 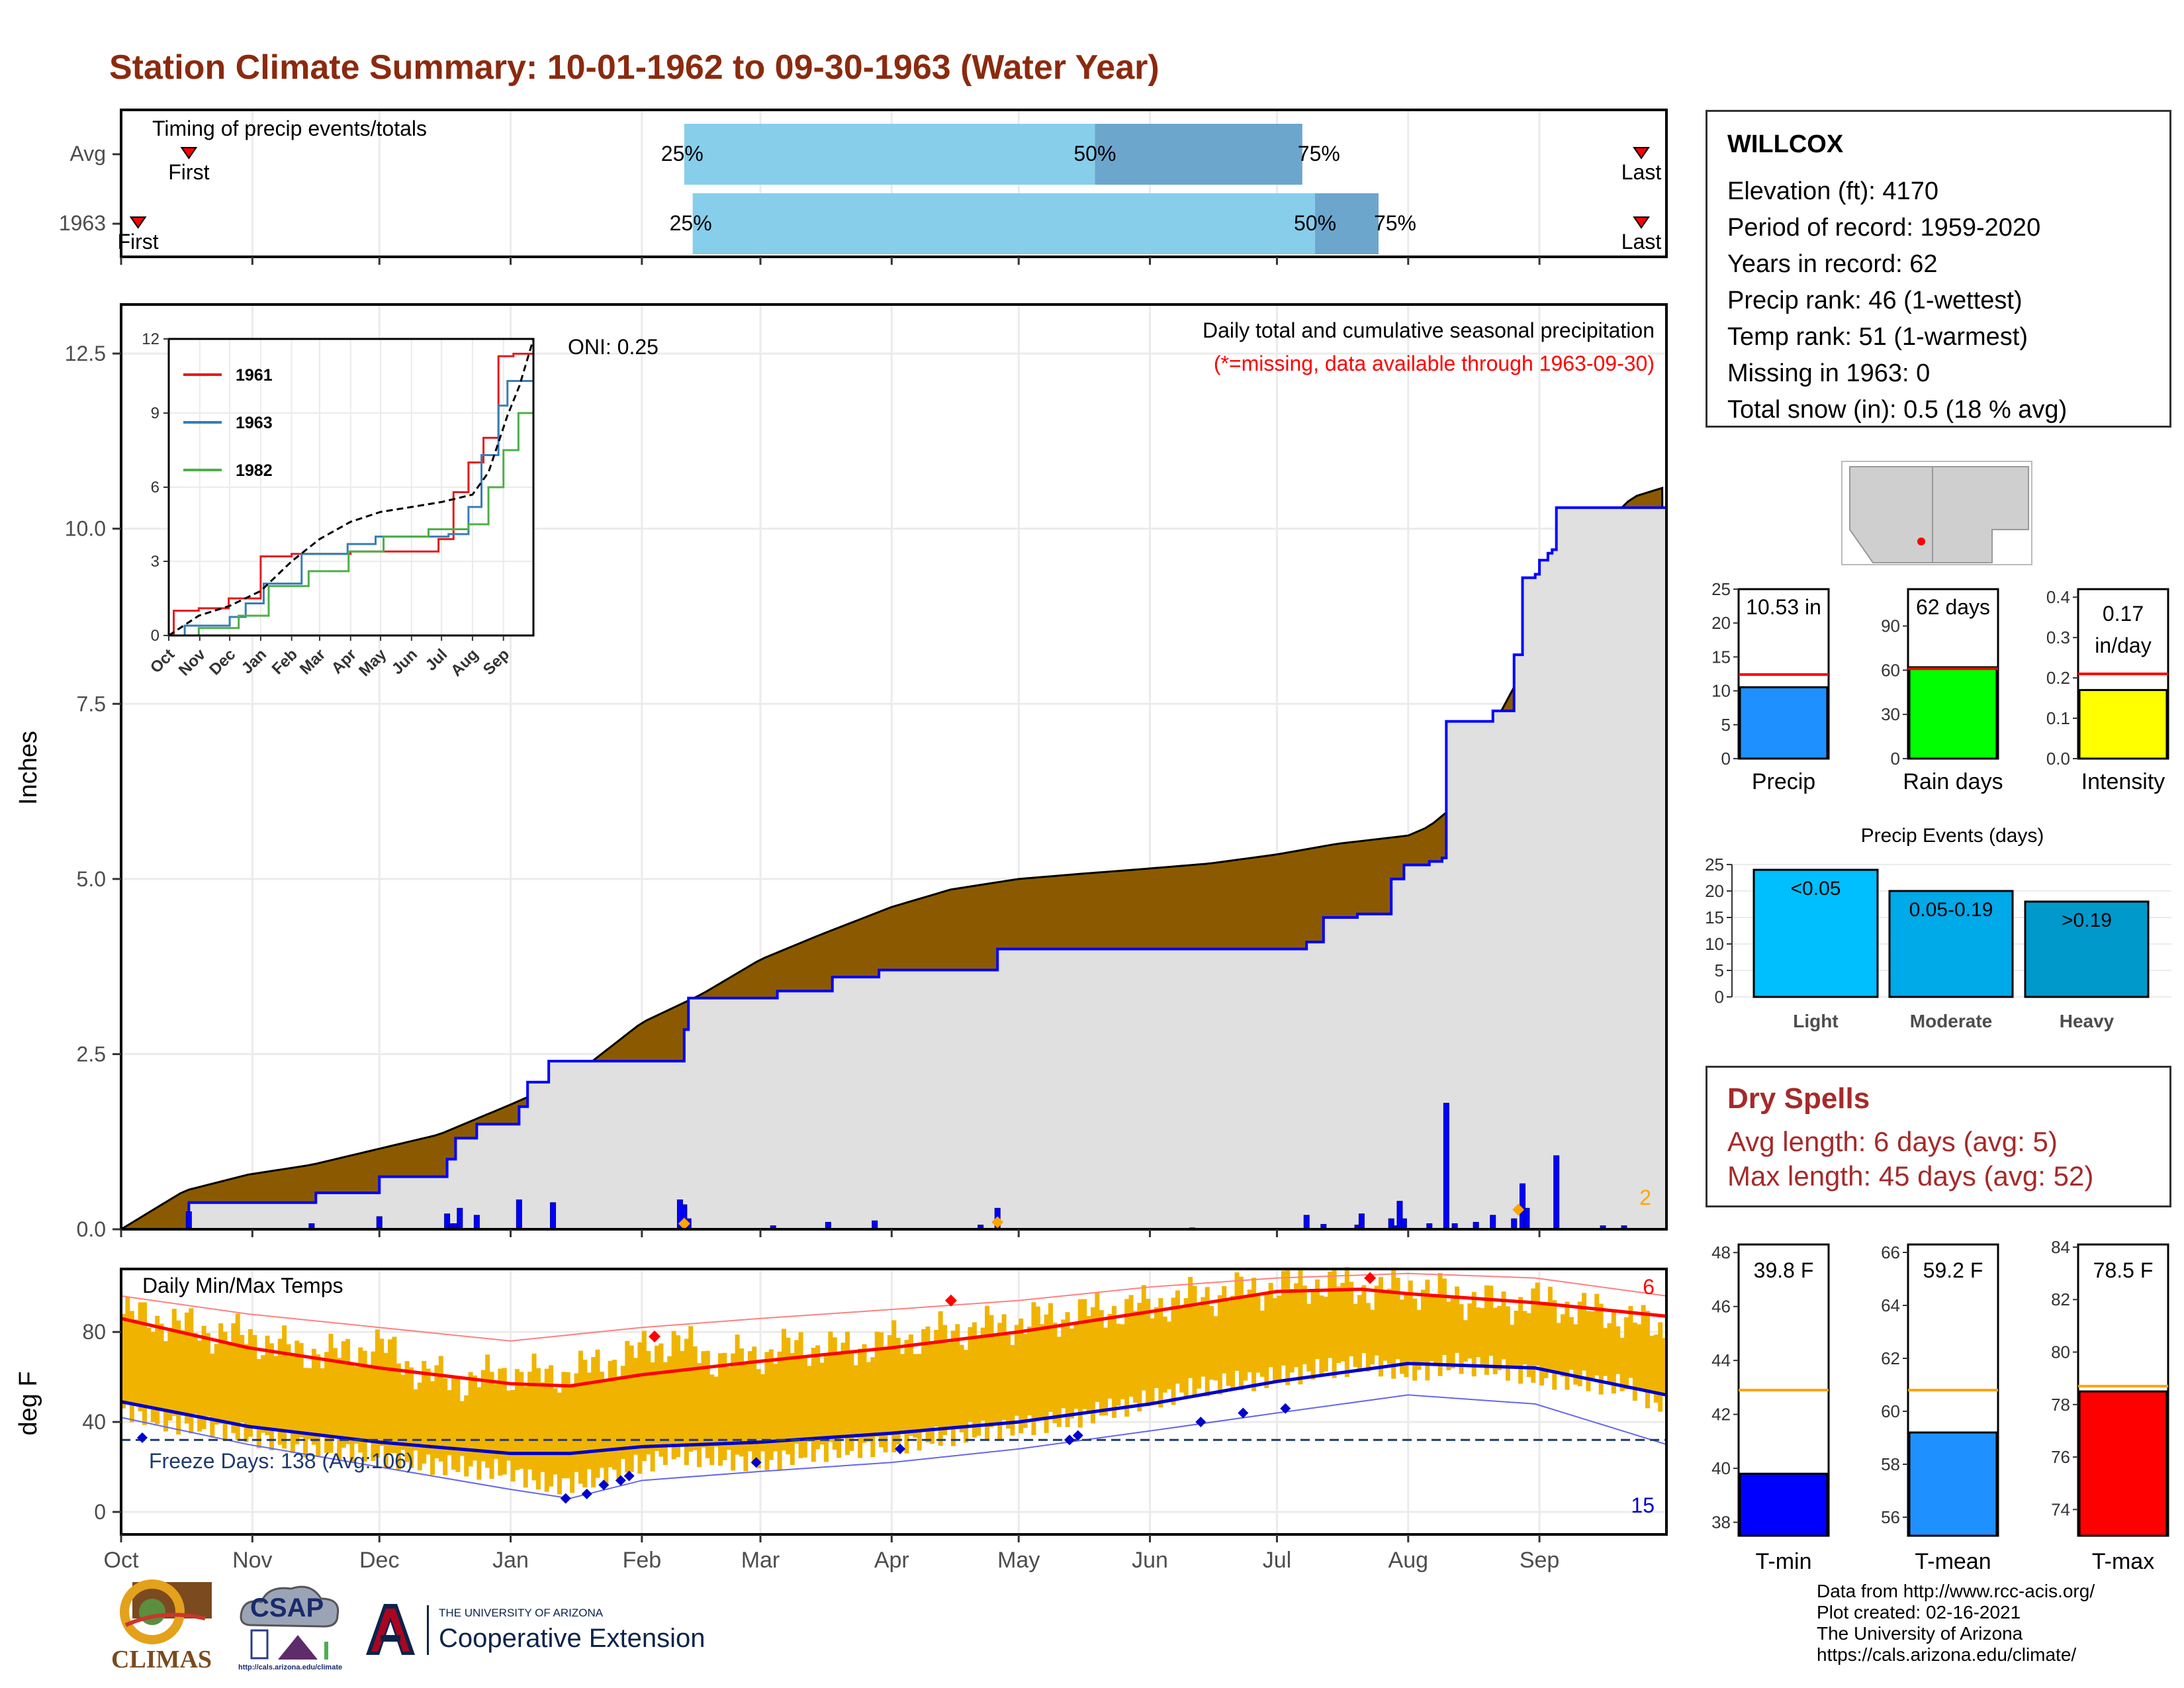 What do you see at coordinates (1892, 1141) in the screenshot?
I see `dry-spells-avg: Avg length: 6 days (avg: 5)` at bounding box center [1892, 1141].